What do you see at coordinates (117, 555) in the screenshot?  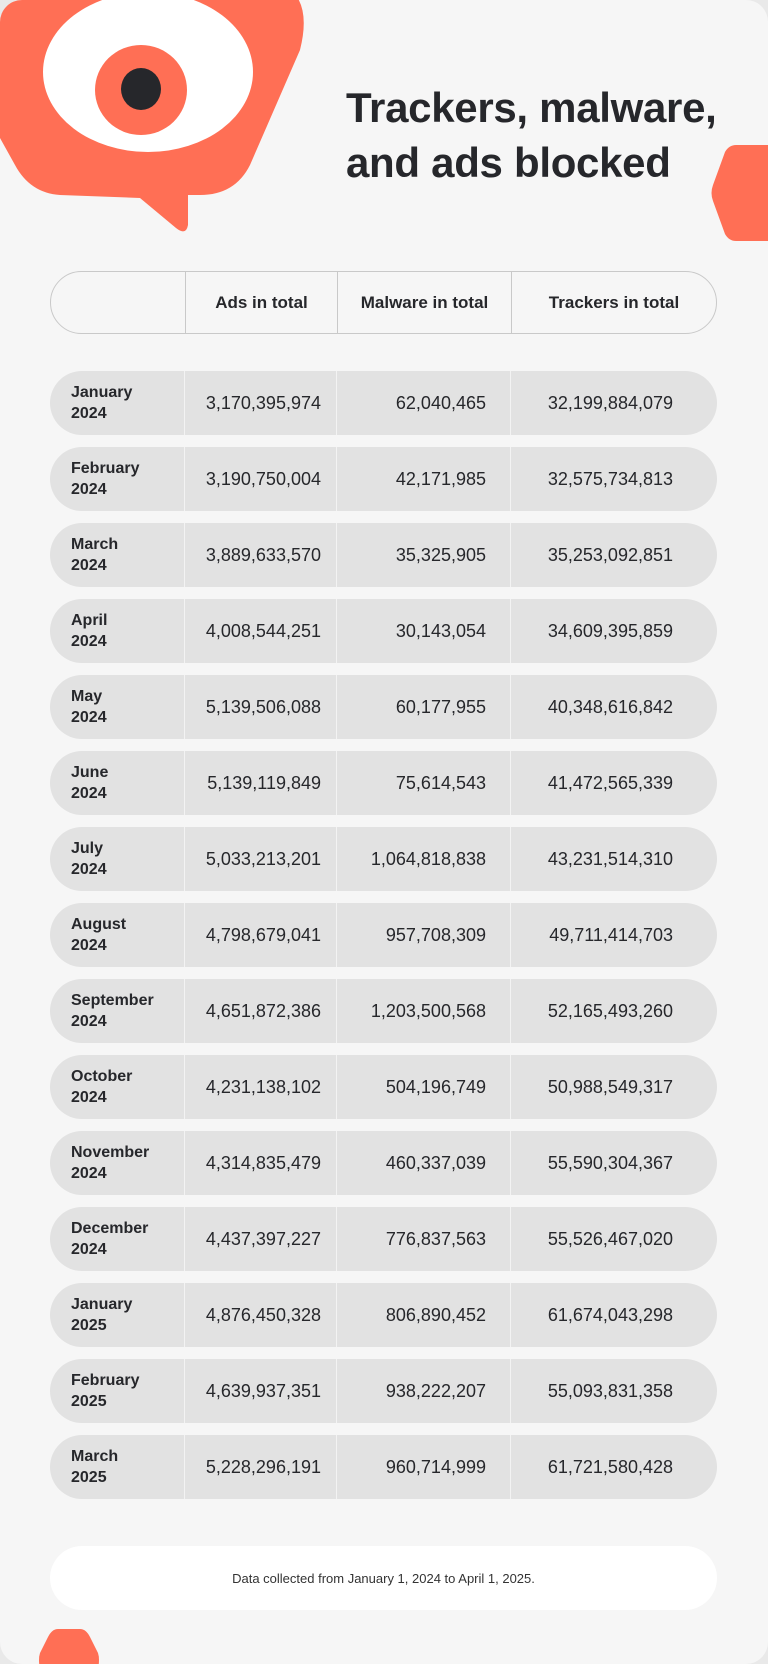 I see `month-cell: March 2024` at bounding box center [117, 555].